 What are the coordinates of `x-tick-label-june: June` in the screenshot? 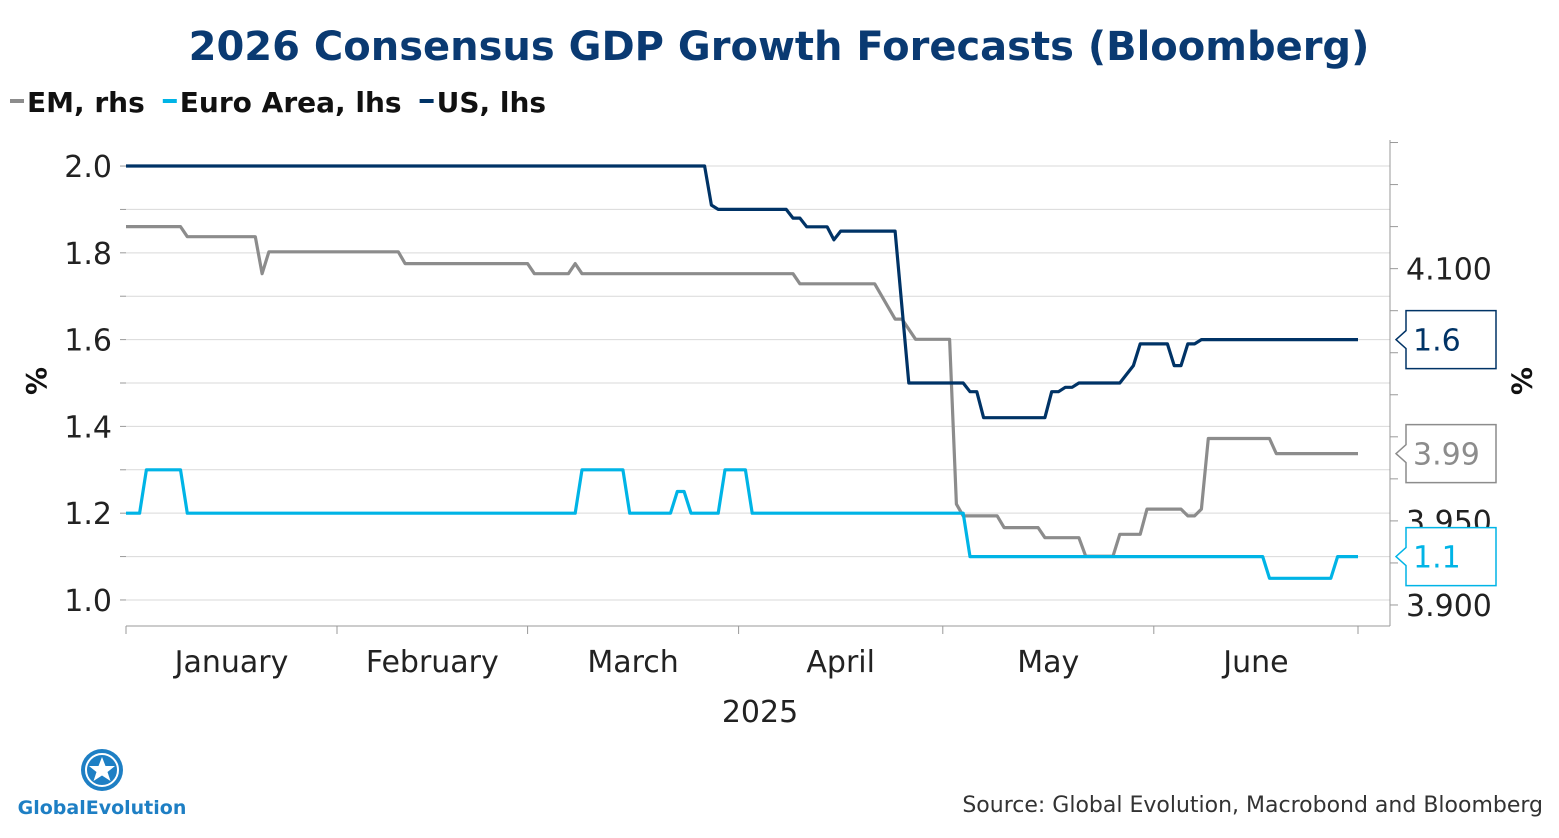 It's located at (1254, 662).